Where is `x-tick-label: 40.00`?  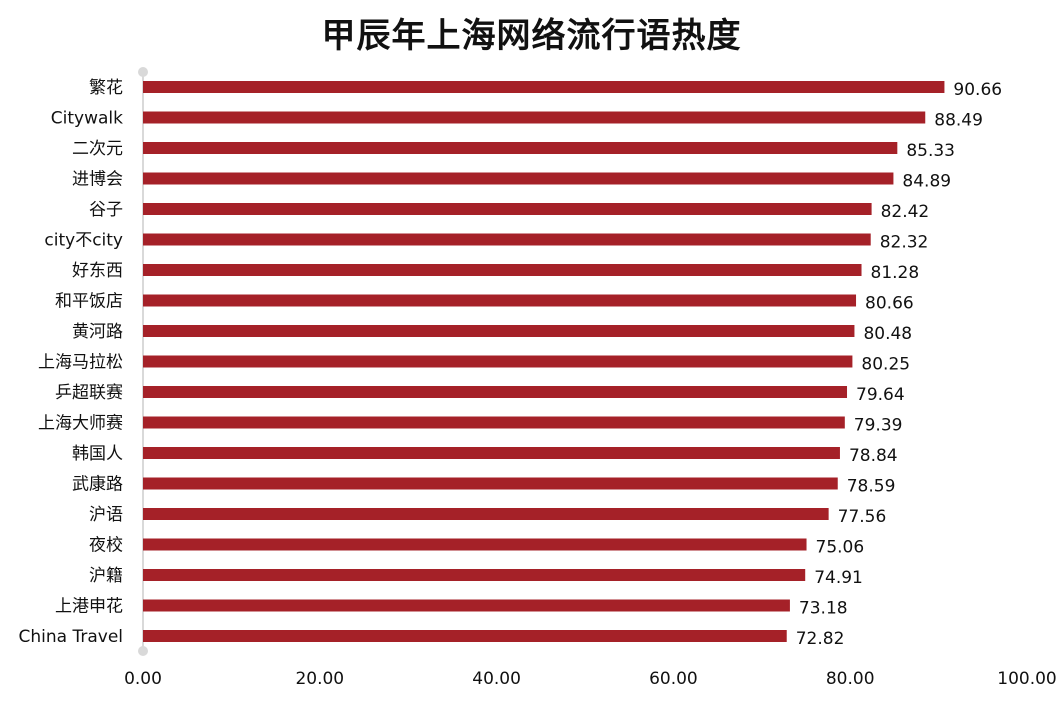 x-tick-label: 40.00 is located at coordinates (496, 679).